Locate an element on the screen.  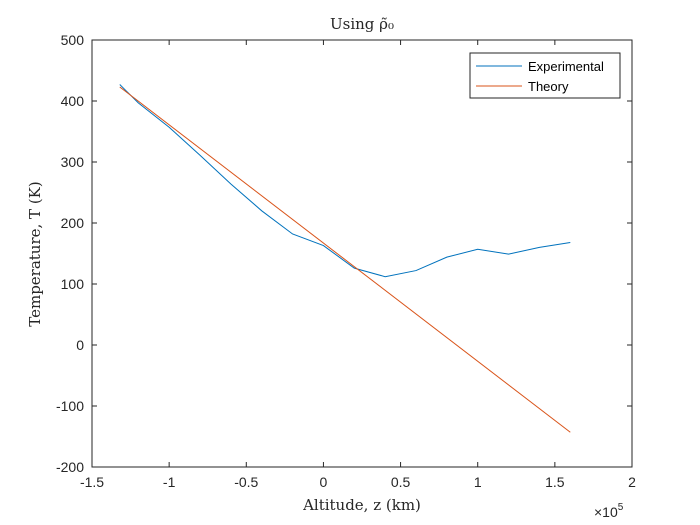
chart-title: Using ρ̃₀ is located at coordinates (362, 24).